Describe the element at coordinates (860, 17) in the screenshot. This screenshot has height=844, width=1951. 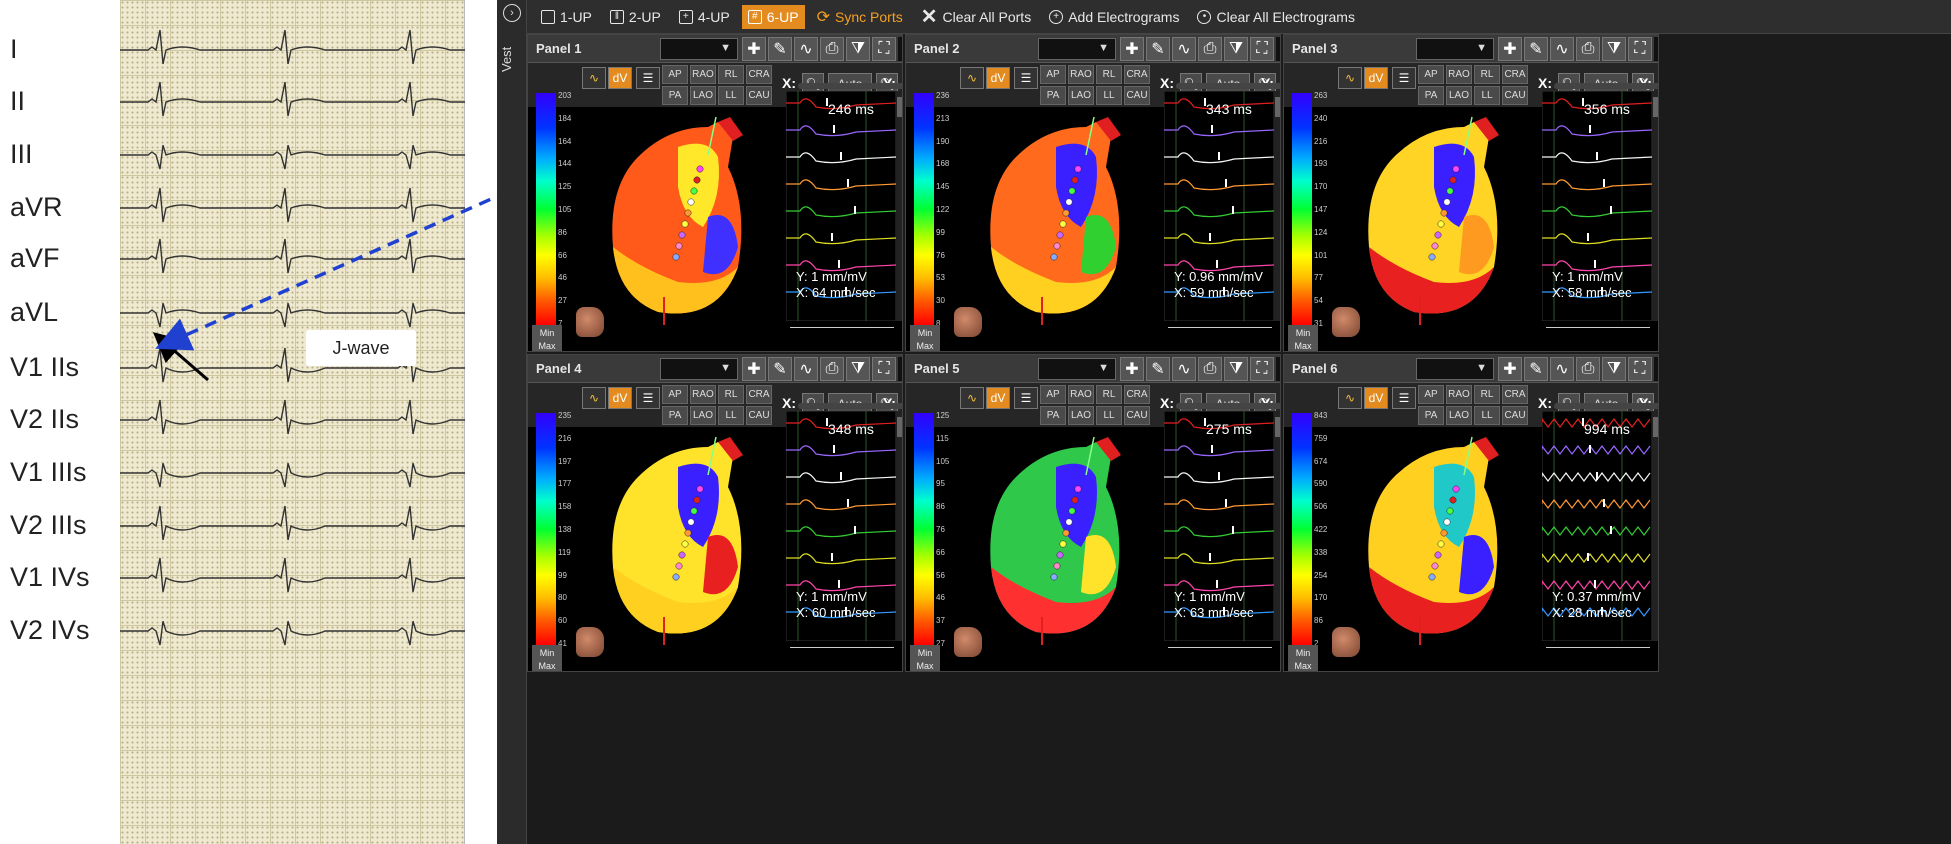
I see `sync-ports-button: ⟳ Sync Ports` at that location.